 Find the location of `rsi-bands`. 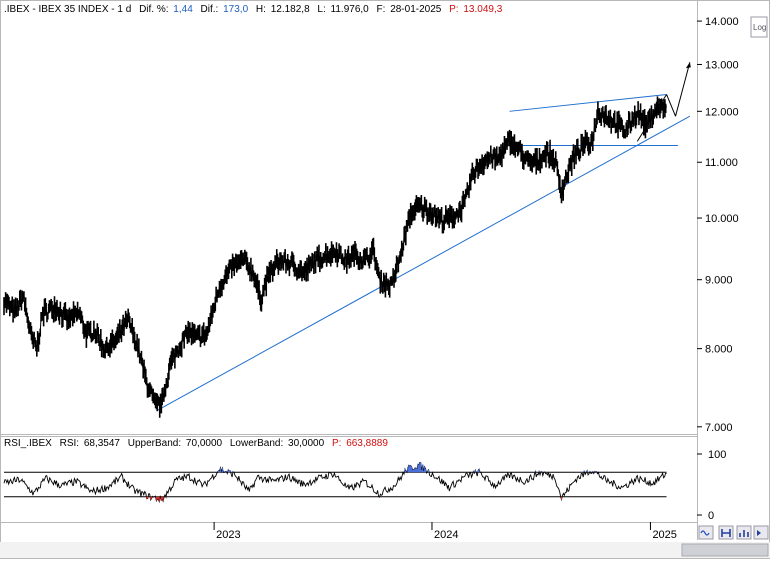

rsi-bands is located at coordinates (335, 484).